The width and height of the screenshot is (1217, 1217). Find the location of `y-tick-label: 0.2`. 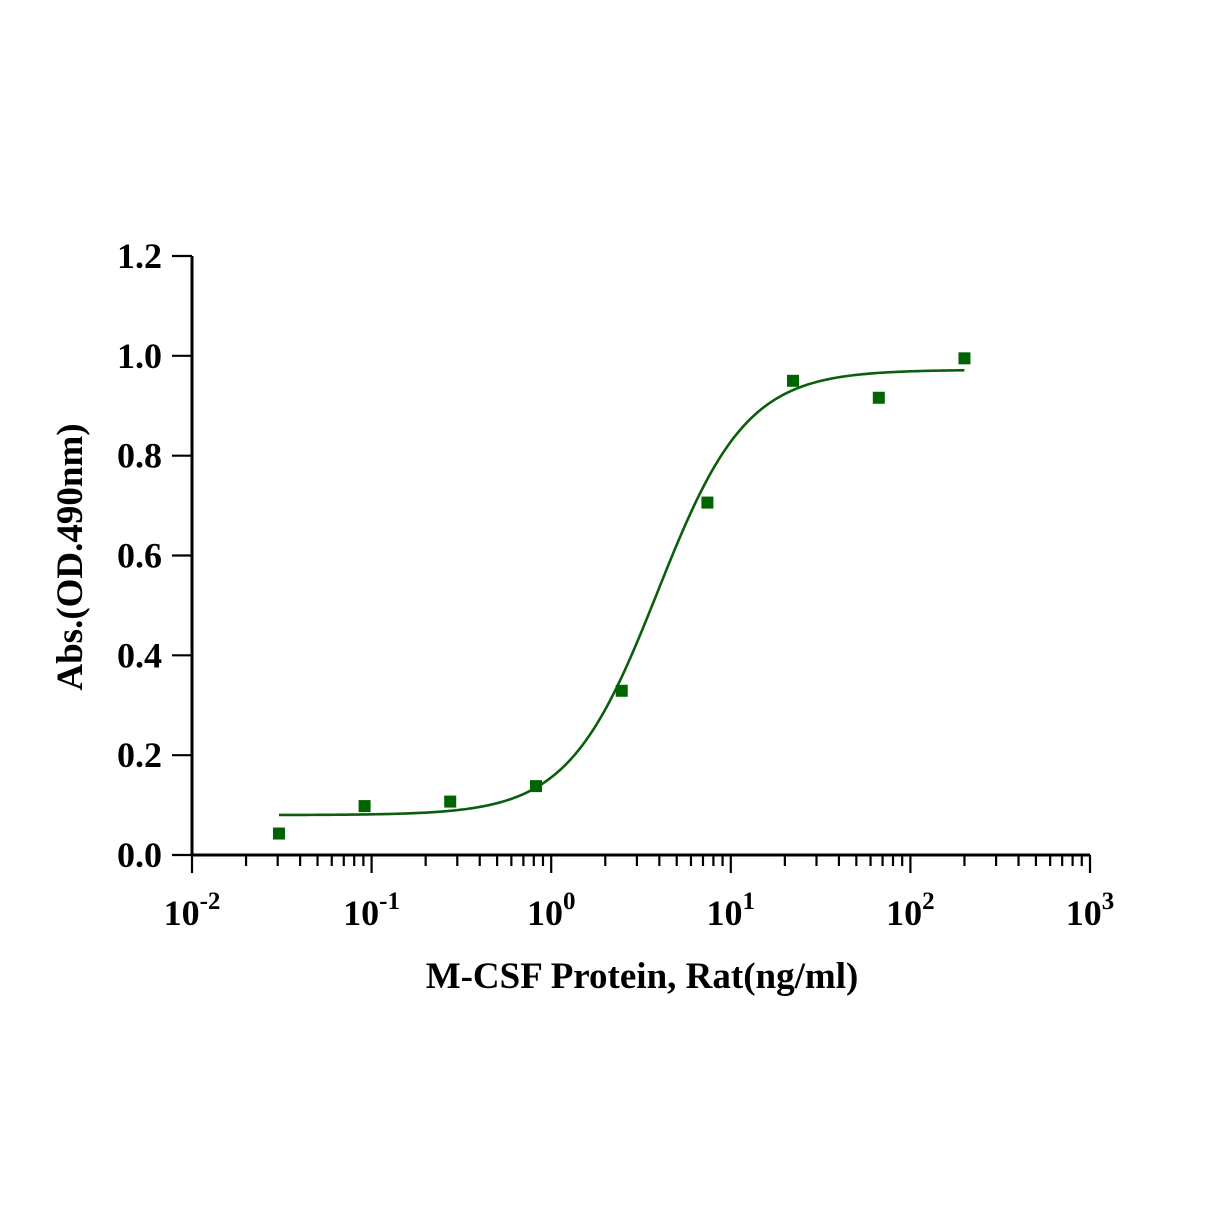

y-tick-label: 0.2 is located at coordinates (139, 755).